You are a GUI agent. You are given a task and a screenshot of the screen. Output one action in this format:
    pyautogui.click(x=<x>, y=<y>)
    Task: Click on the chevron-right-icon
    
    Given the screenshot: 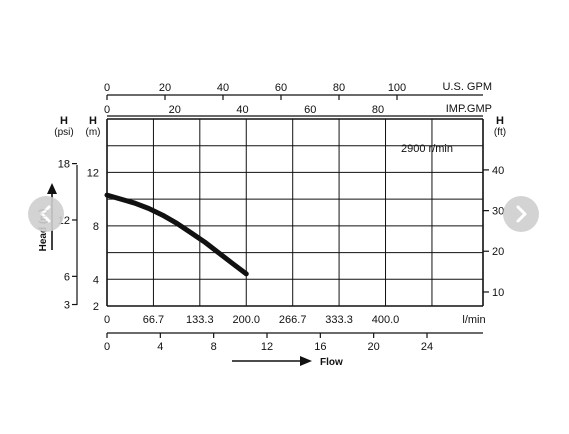 What is the action you would take?
    pyautogui.click(x=521, y=214)
    